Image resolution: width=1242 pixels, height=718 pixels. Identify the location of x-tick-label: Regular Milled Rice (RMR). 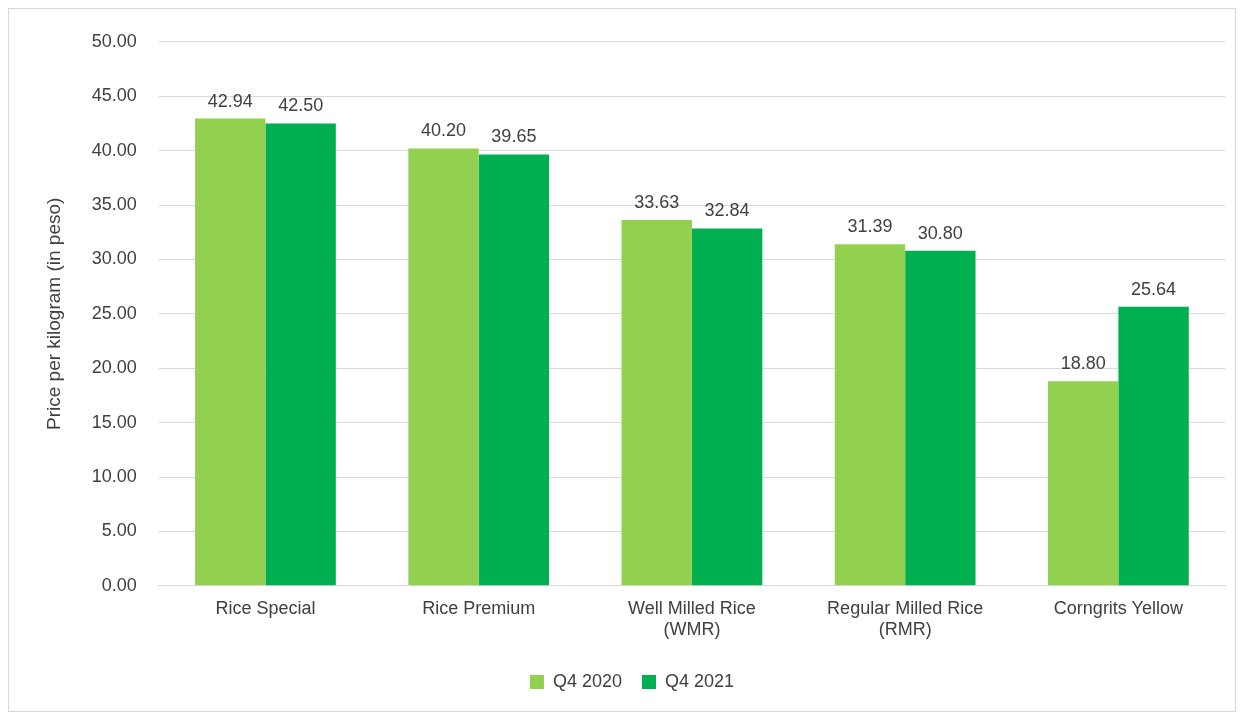
(905, 618).